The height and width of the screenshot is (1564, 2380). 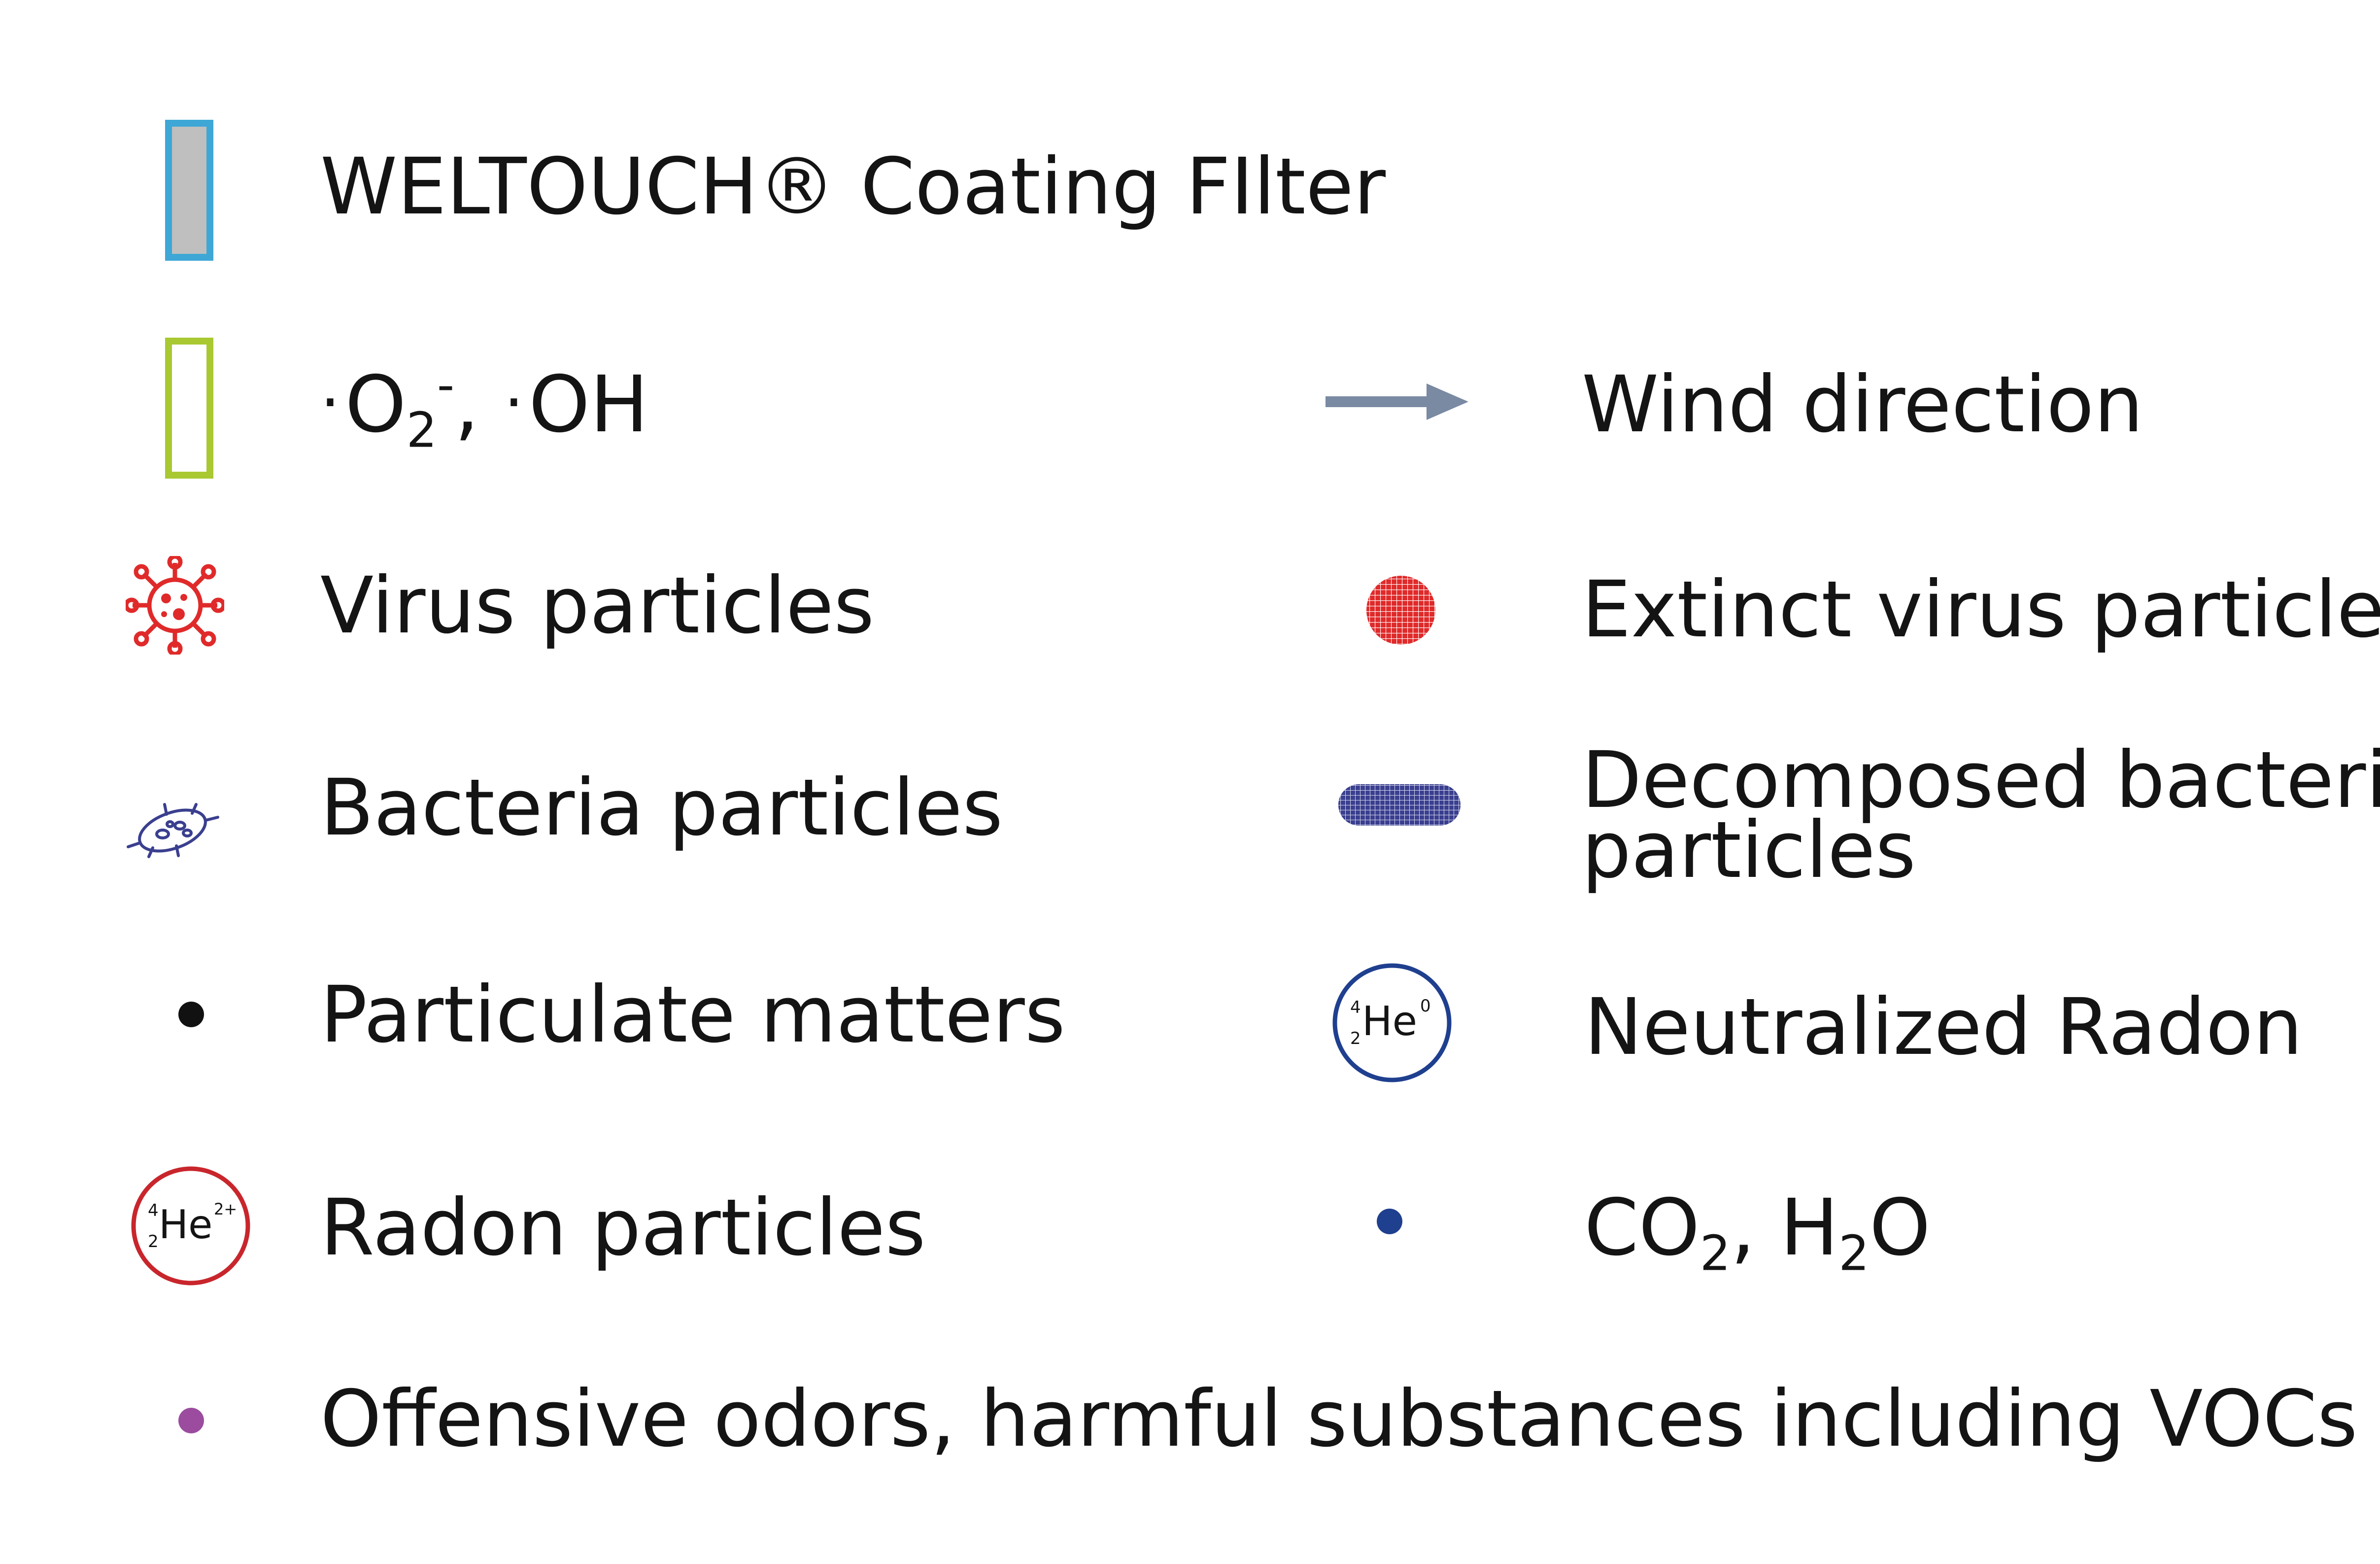 I want to click on decomposed-bacteria-line1: Decomposed bacteria, so click(x=1981, y=780).